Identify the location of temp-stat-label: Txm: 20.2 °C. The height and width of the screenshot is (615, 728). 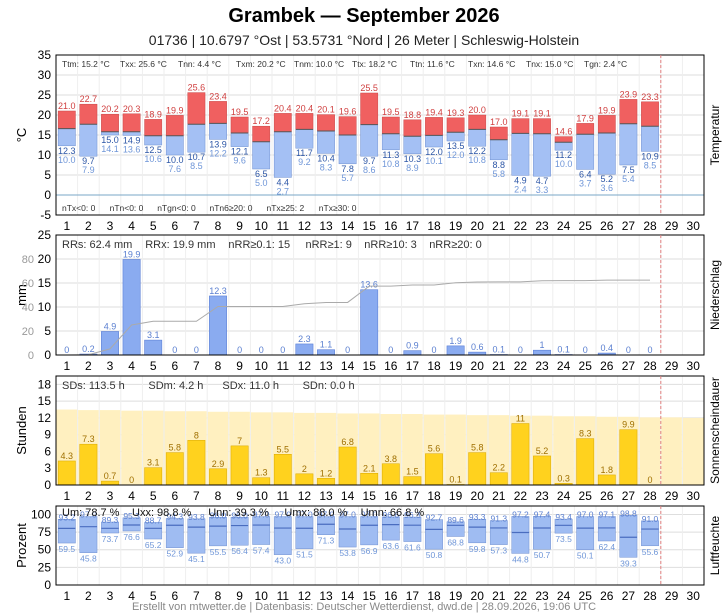
(261, 64).